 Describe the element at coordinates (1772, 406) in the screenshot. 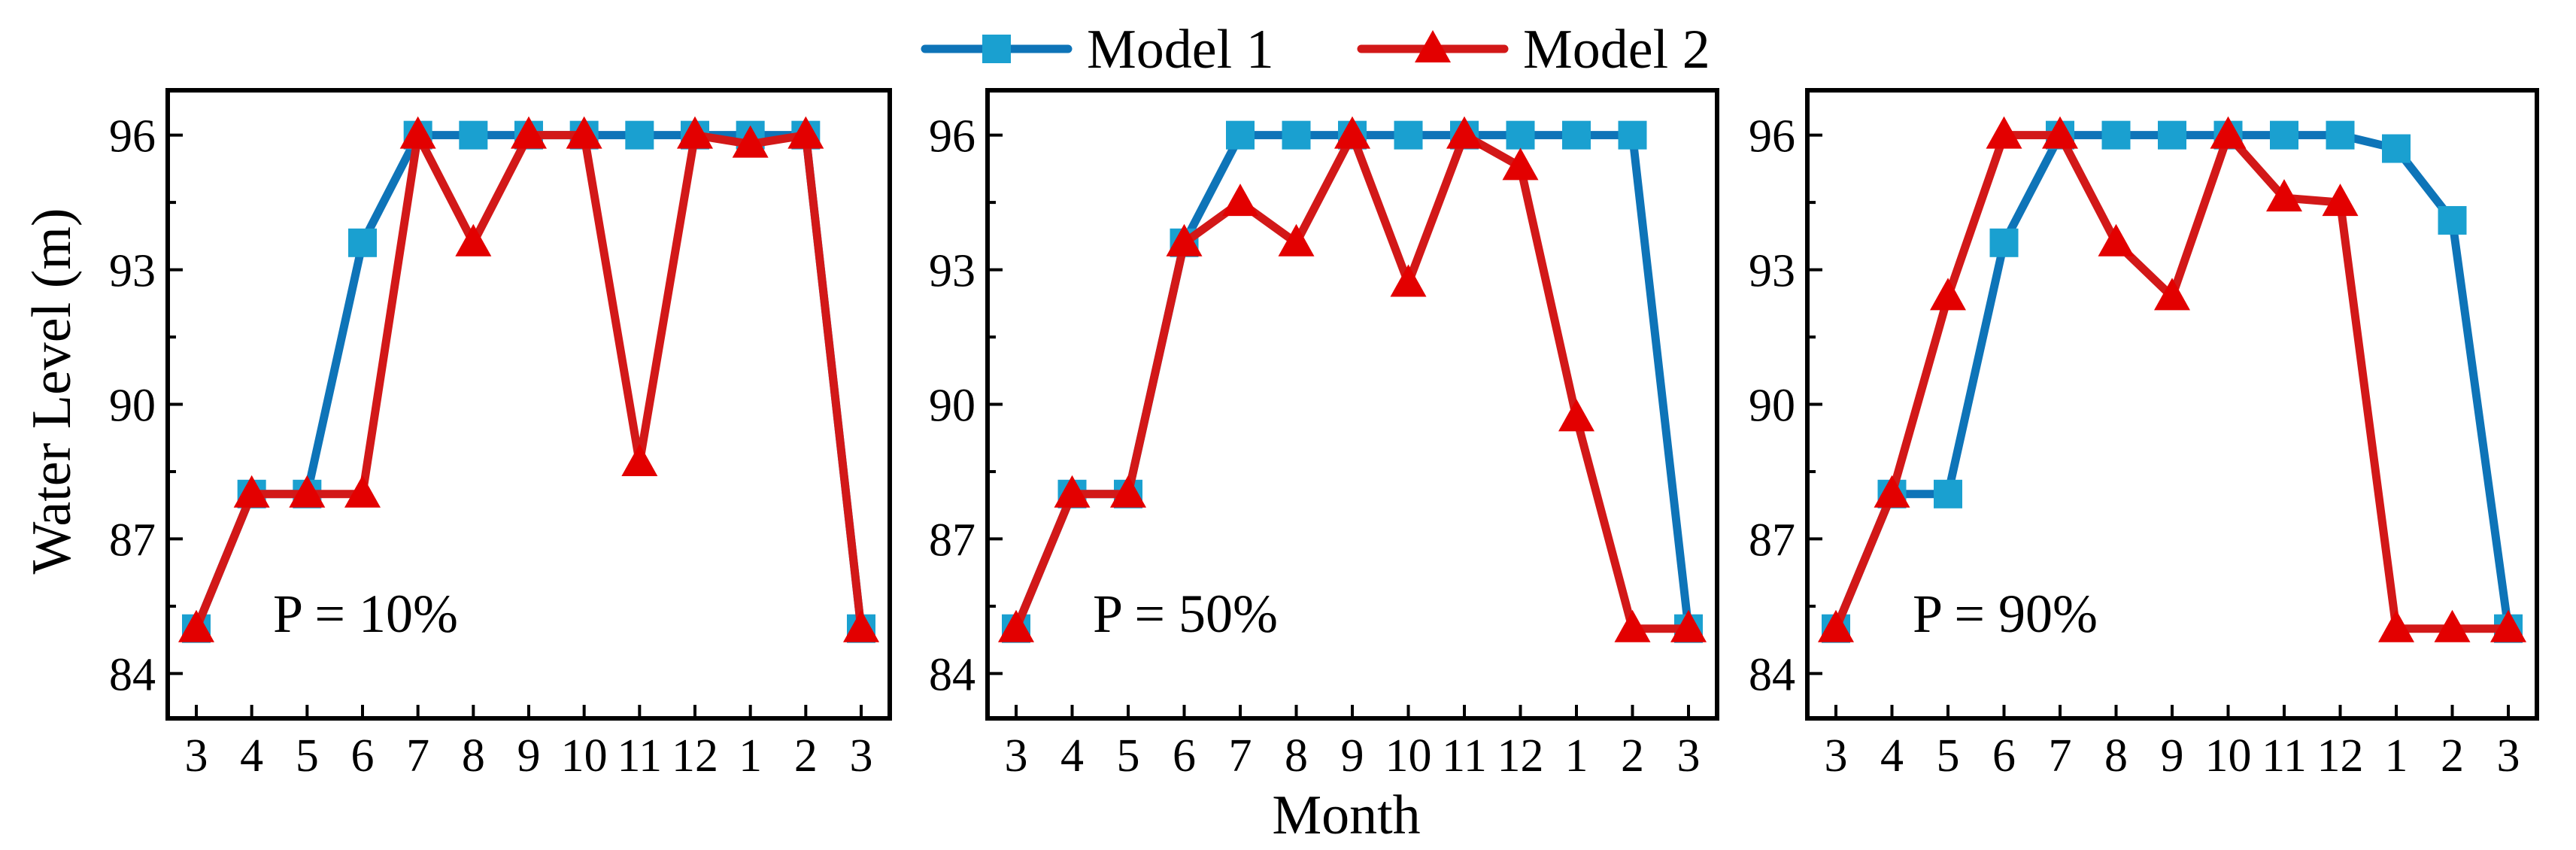

I see `y-tick-label: 90` at that location.